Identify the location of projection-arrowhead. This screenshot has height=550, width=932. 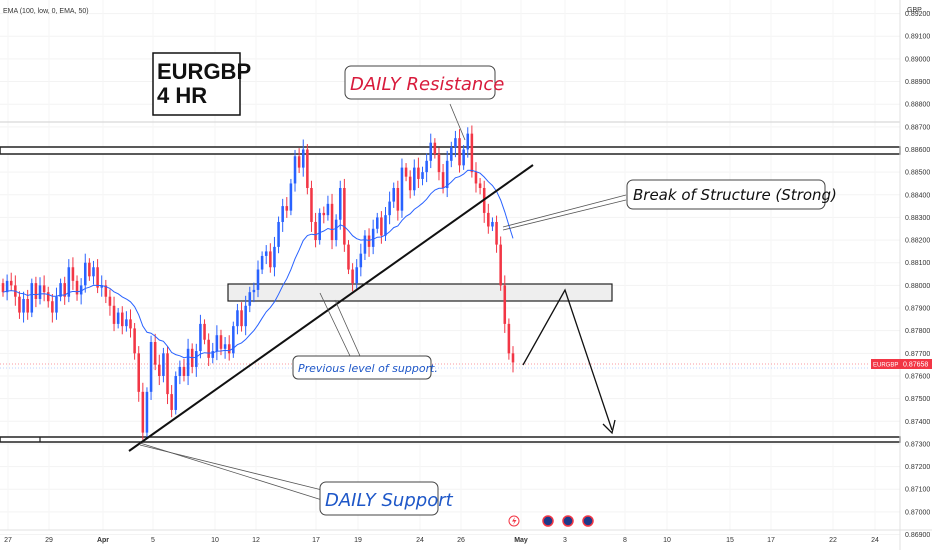
(609, 427).